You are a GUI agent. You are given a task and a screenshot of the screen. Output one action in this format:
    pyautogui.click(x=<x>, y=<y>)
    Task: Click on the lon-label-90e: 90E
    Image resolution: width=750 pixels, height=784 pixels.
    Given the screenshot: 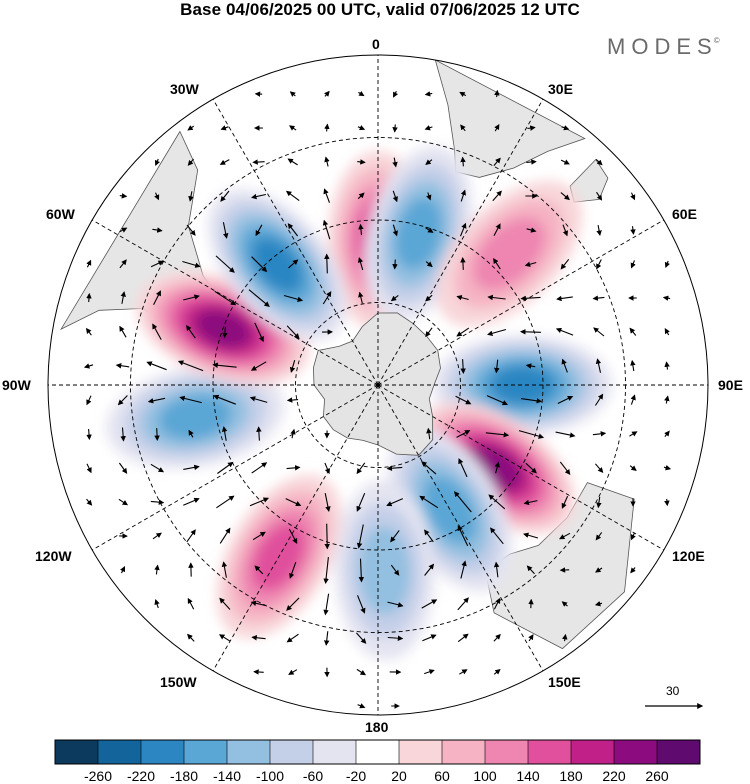 What is the action you would take?
    pyautogui.click(x=730, y=385)
    